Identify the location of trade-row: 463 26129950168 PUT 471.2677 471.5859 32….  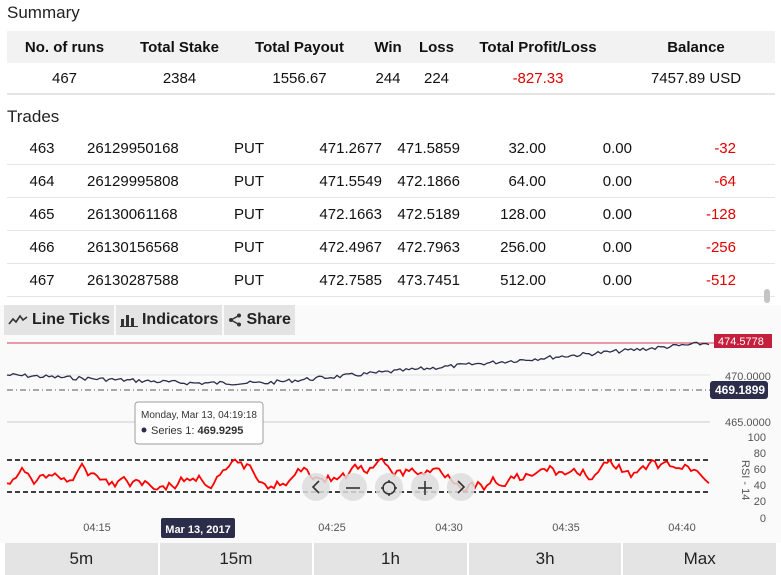
(391, 148).